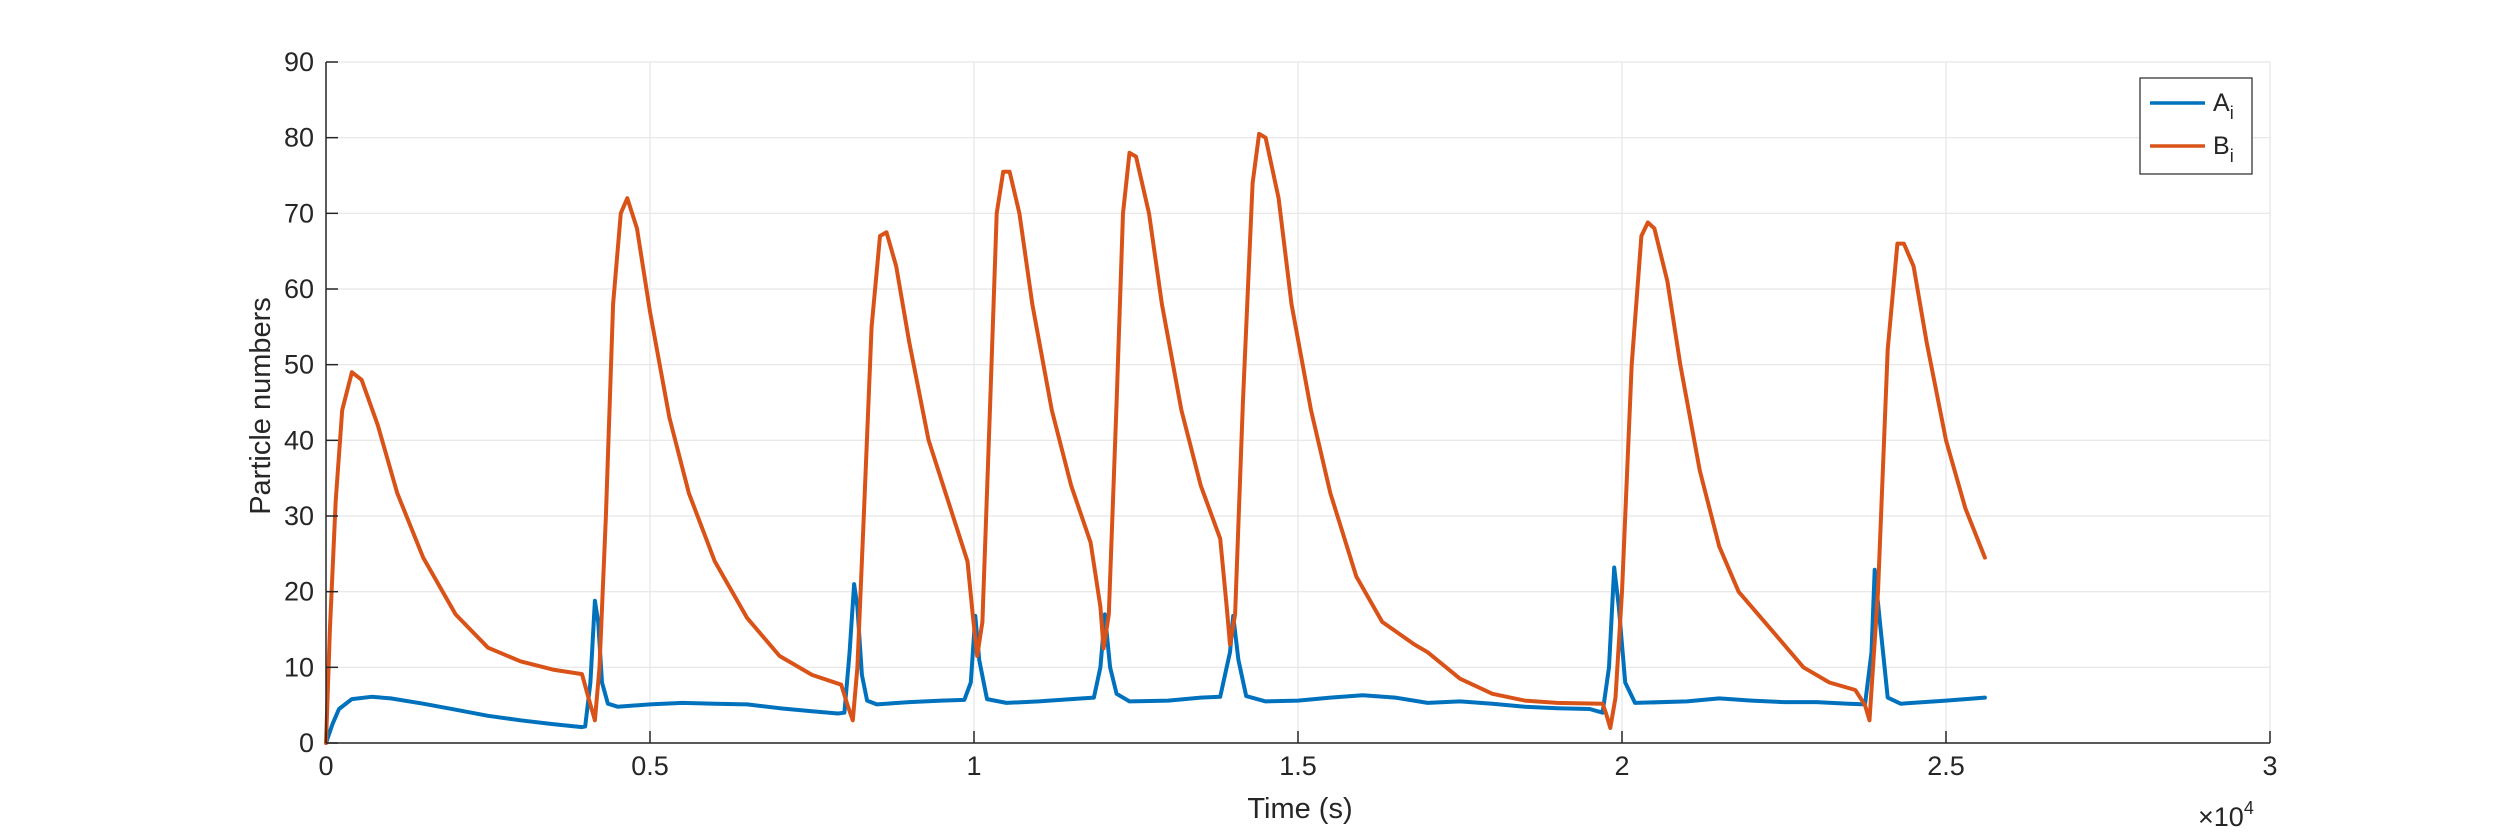  What do you see at coordinates (2249, 808) in the screenshot?
I see `x-exponent-power: 4` at bounding box center [2249, 808].